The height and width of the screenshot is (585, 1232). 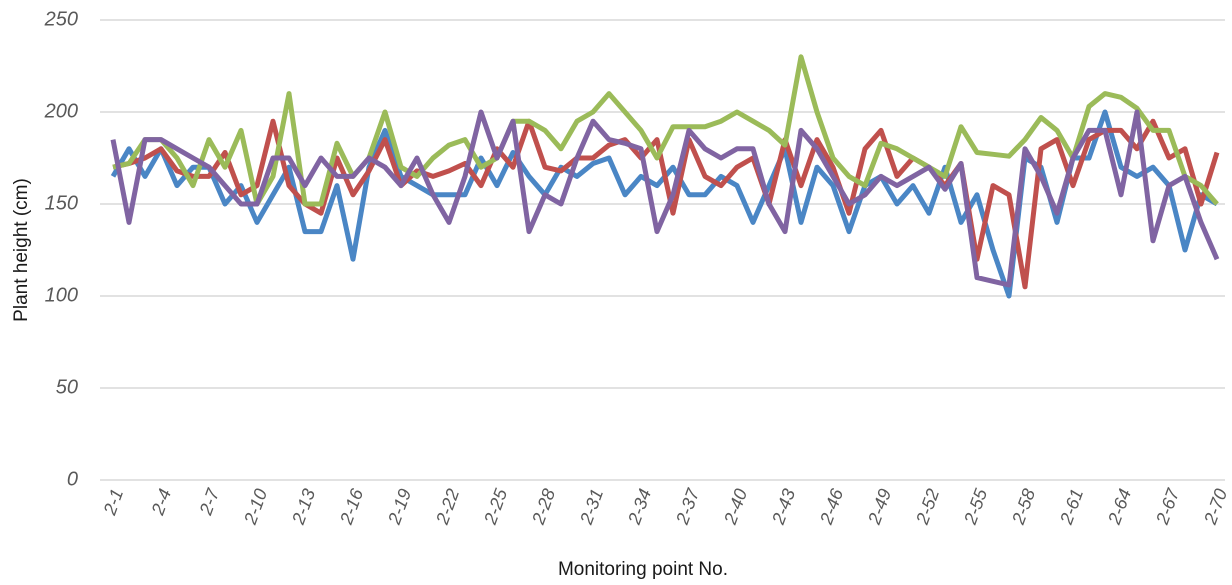 What do you see at coordinates (61, 19) in the screenshot?
I see `y-tick-label: 250` at bounding box center [61, 19].